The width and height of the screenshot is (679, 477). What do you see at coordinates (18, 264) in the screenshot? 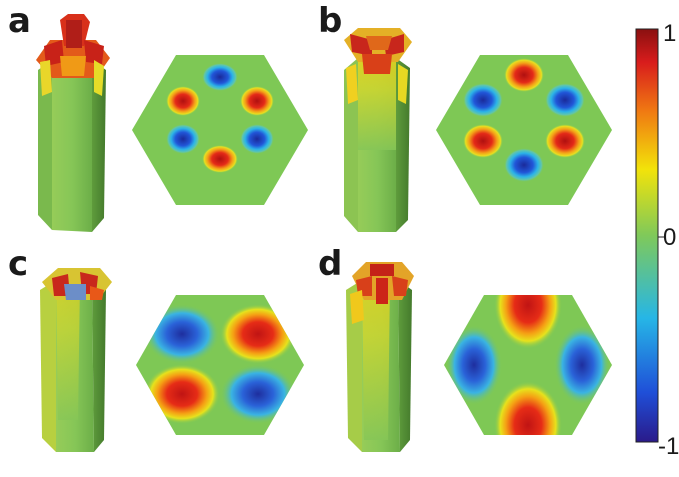
I see `panel-label-c: c` at bounding box center [18, 264].